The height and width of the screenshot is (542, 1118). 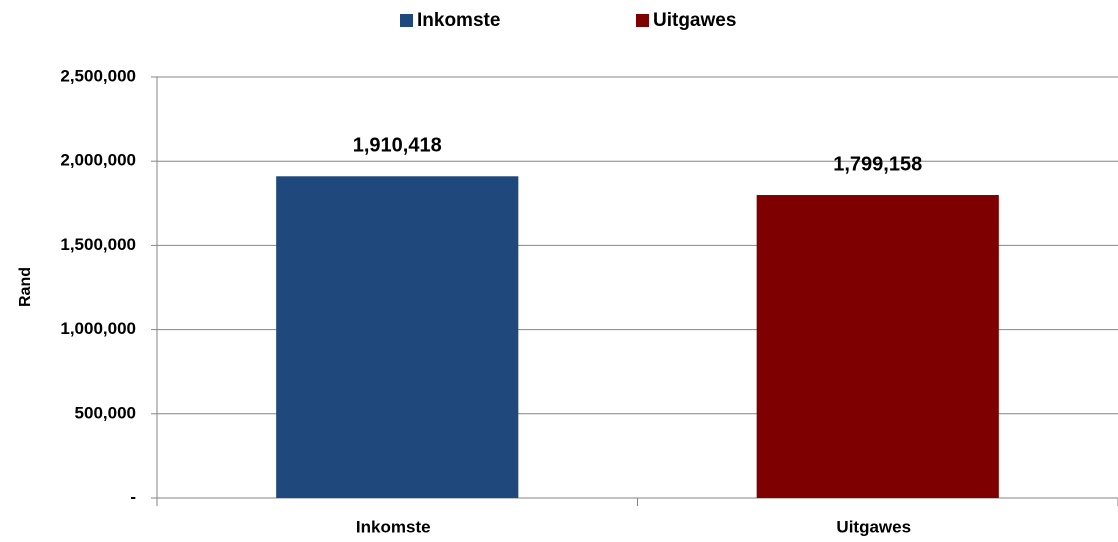 What do you see at coordinates (98, 244) in the screenshot?
I see `y-tick-label: 1,500,000` at bounding box center [98, 244].